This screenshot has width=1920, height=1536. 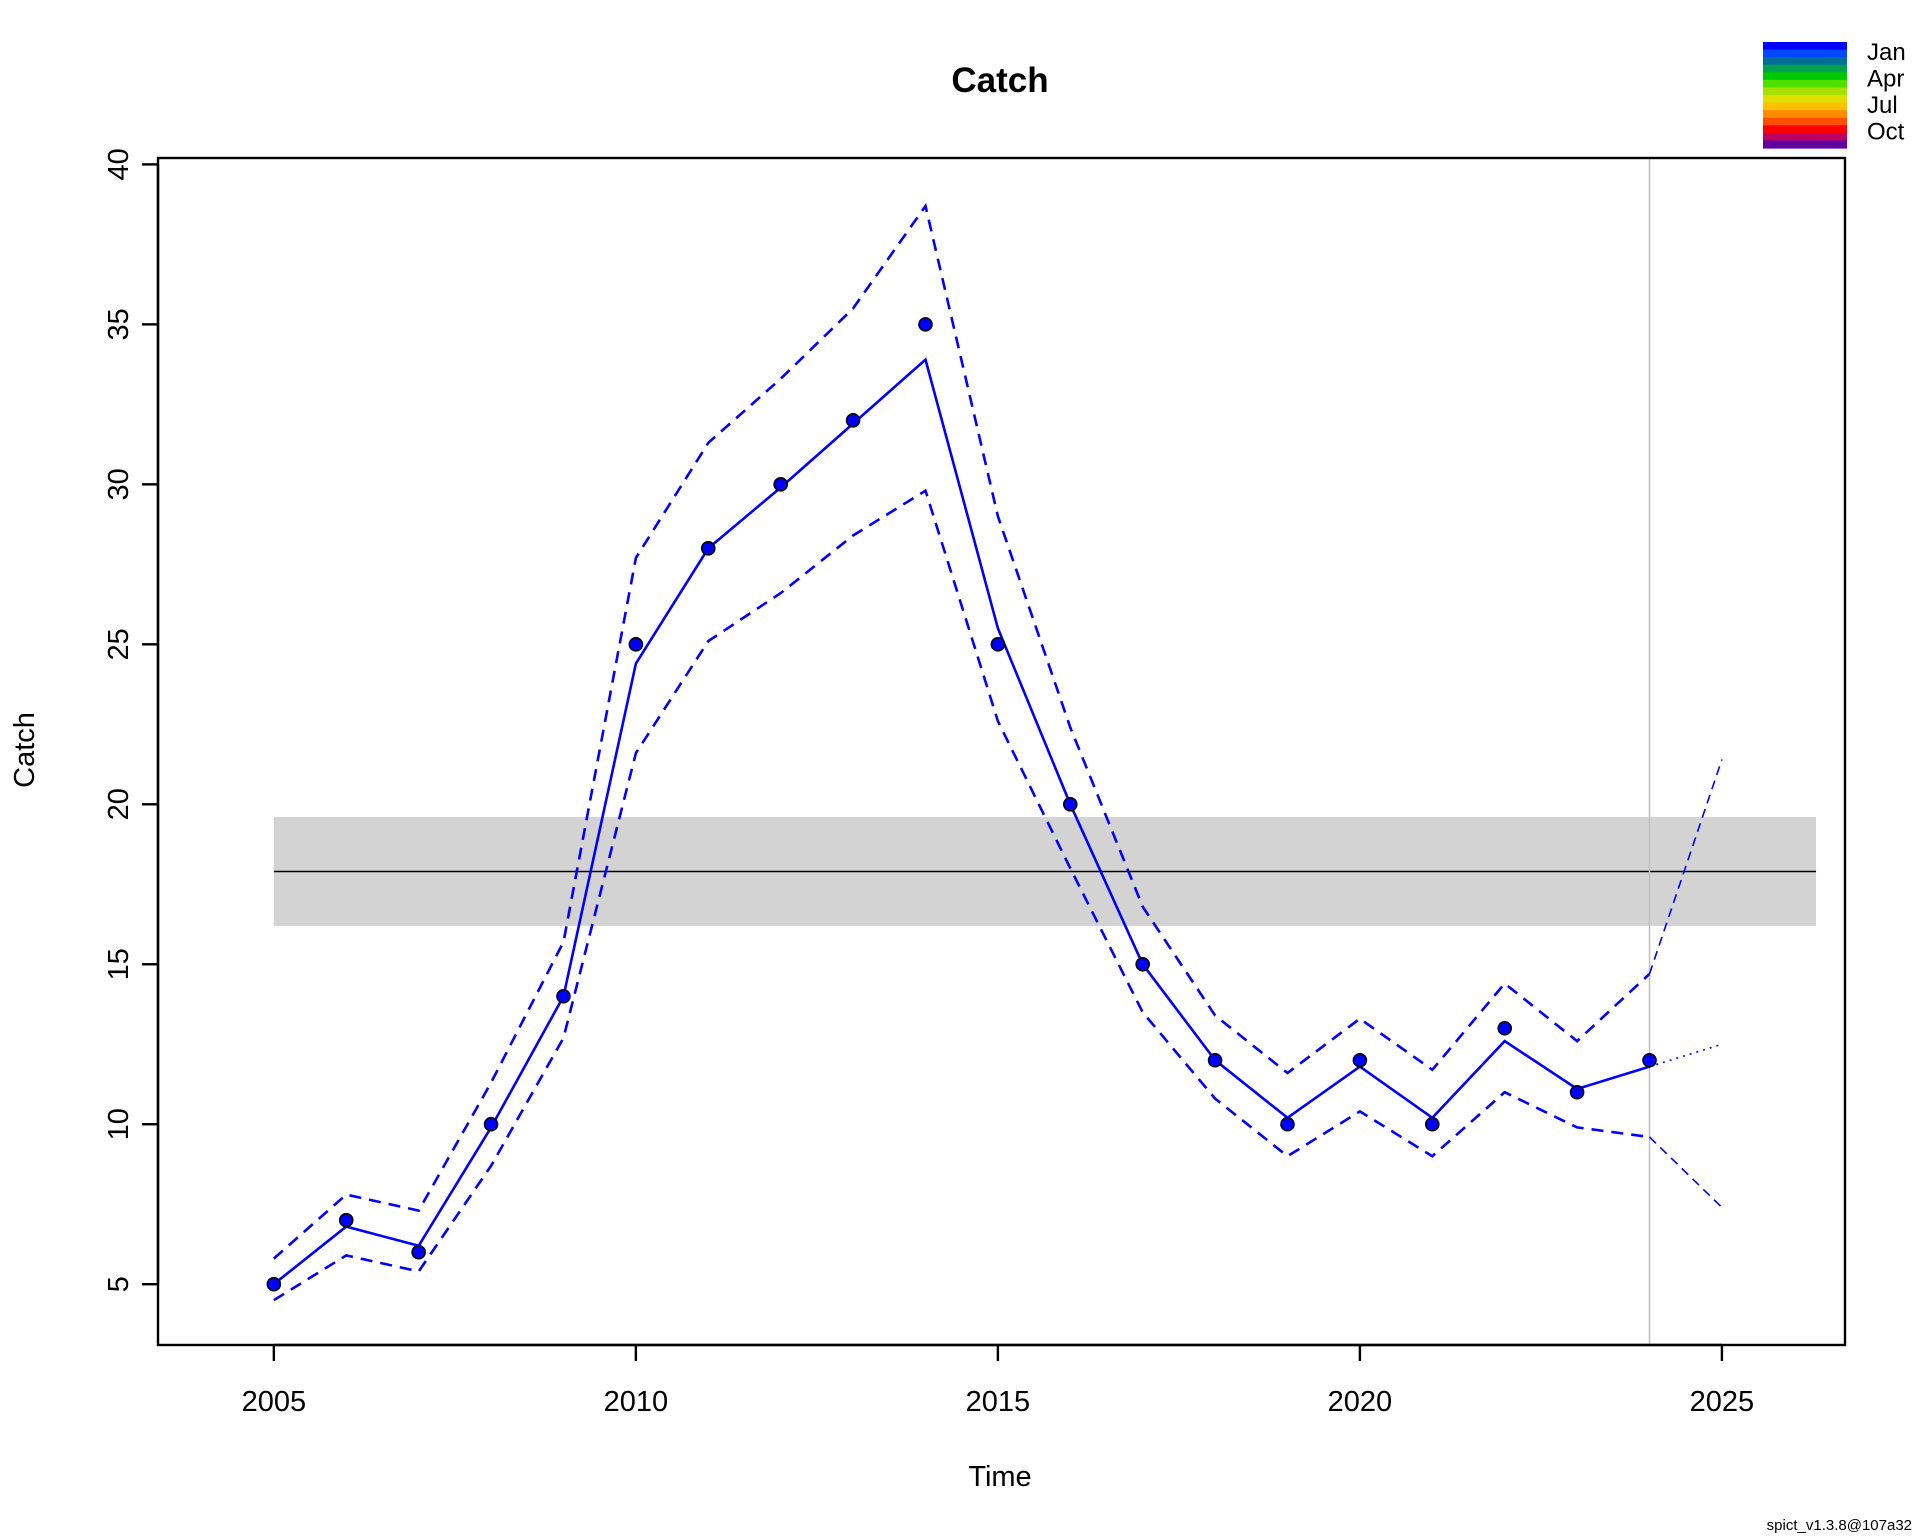 I want to click on y-axis-title: Catch, so click(x=25, y=750).